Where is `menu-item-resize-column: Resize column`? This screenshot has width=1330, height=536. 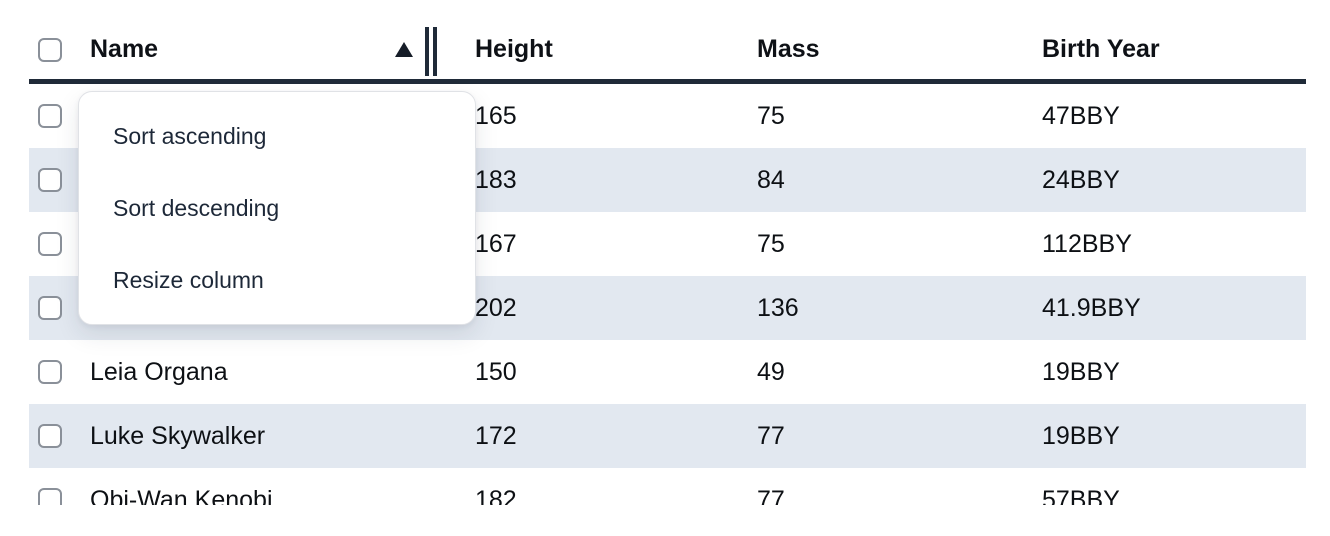 menu-item-resize-column: Resize column is located at coordinates (188, 279).